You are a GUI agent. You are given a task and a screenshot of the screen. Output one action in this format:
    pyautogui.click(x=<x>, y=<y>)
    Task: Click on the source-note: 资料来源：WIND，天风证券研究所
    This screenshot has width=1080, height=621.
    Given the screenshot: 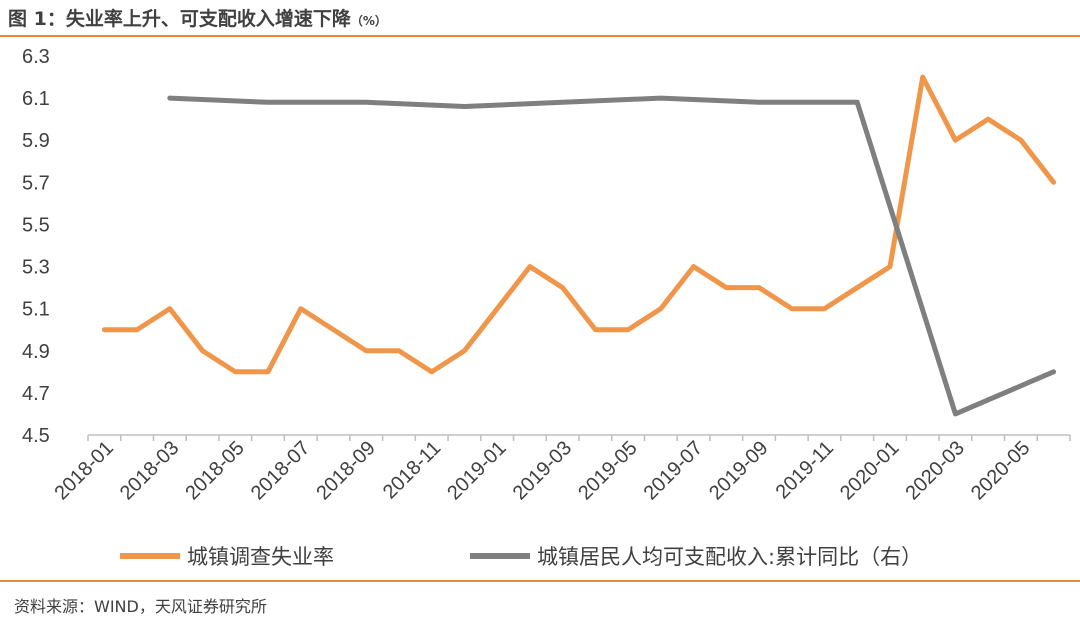 What is the action you would take?
    pyautogui.click(x=140, y=606)
    